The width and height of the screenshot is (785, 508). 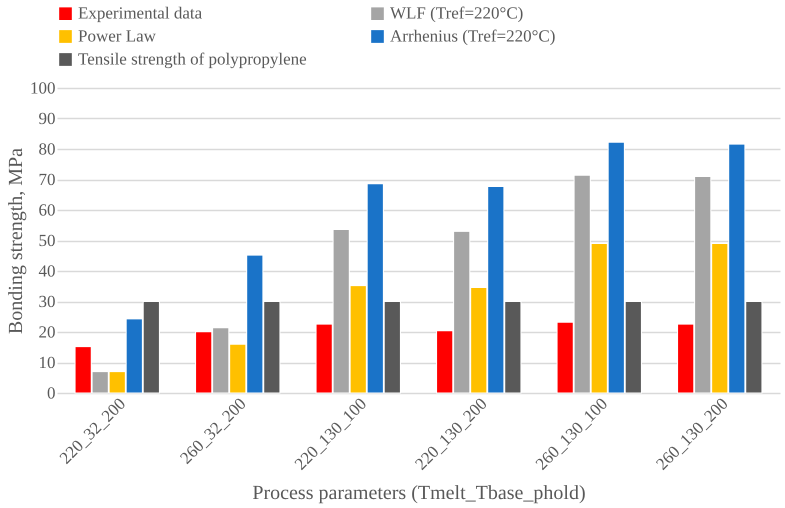 I want to click on legend-label: WLF (Tref=220°C), so click(x=457, y=13).